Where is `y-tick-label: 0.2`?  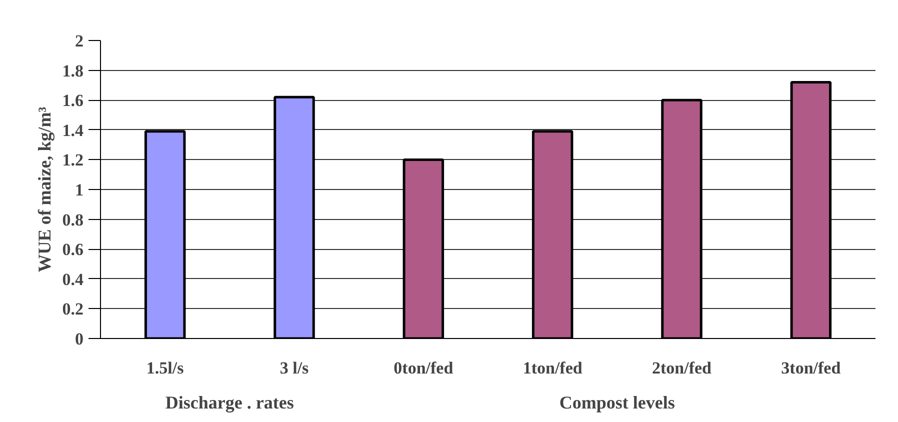 y-tick-label: 0.2 is located at coordinates (73, 309).